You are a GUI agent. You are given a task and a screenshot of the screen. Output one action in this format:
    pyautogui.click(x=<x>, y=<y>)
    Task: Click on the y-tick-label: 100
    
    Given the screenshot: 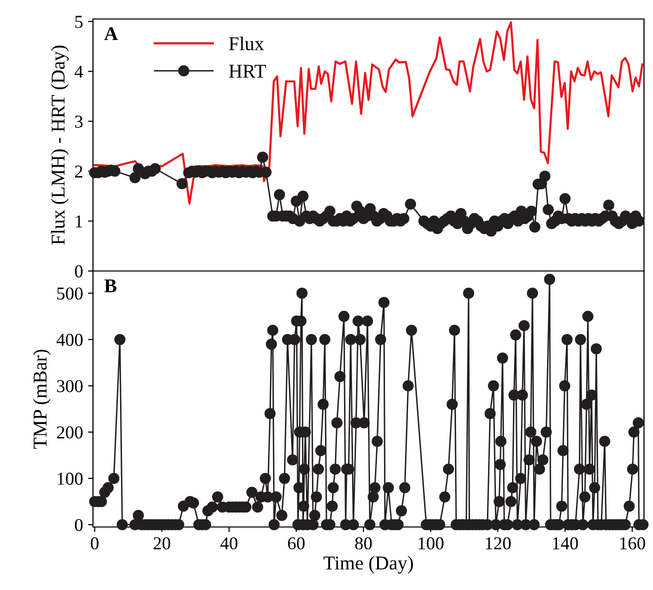 What is the action you would take?
    pyautogui.click(x=70, y=478)
    